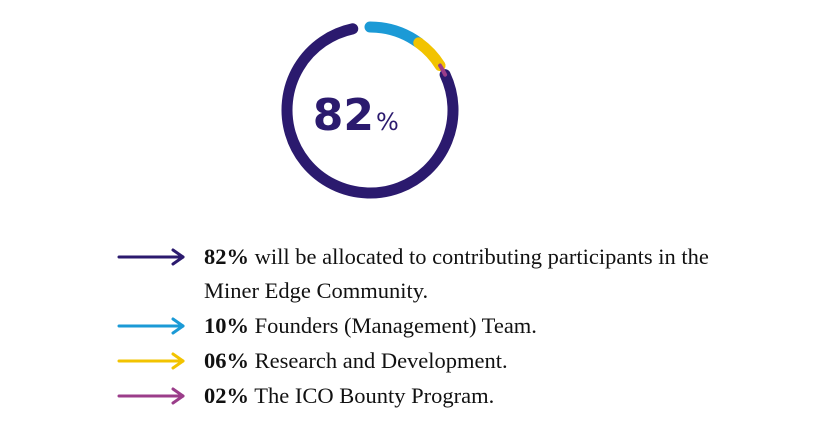 This screenshot has height=443, width=827. What do you see at coordinates (343, 115) in the screenshot?
I see `center-value: 82` at bounding box center [343, 115].